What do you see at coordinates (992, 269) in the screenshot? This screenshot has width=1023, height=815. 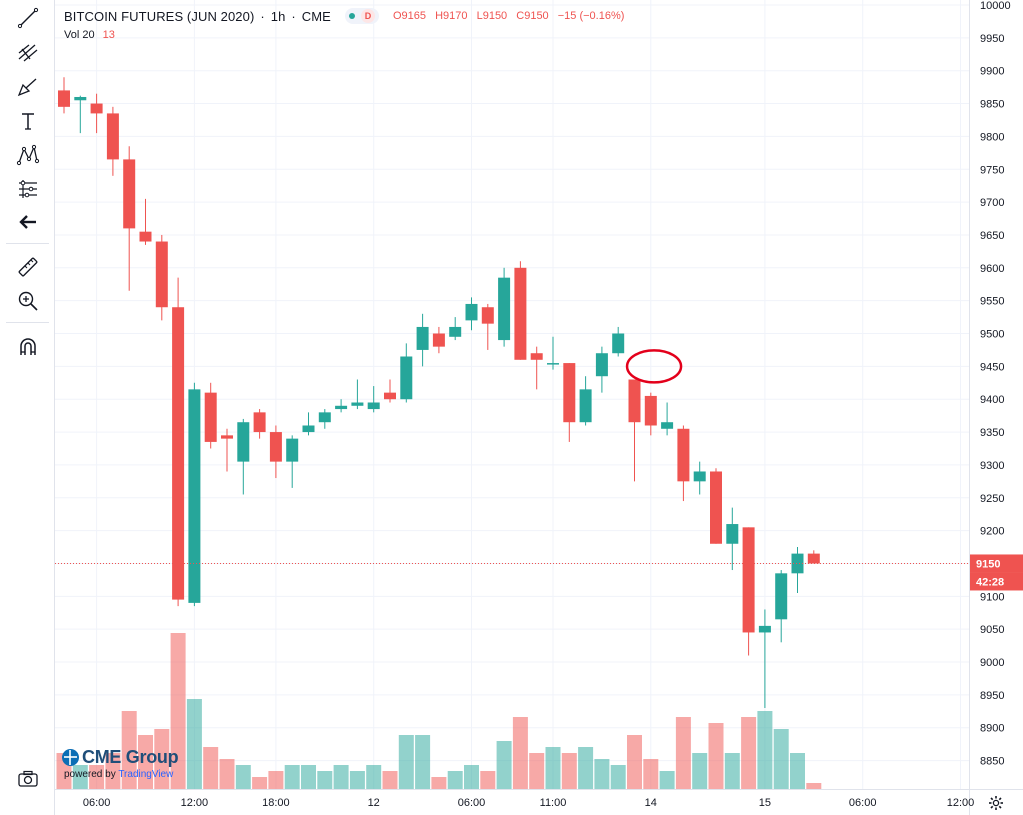 I see `price-tick-label: 9600` at bounding box center [992, 269].